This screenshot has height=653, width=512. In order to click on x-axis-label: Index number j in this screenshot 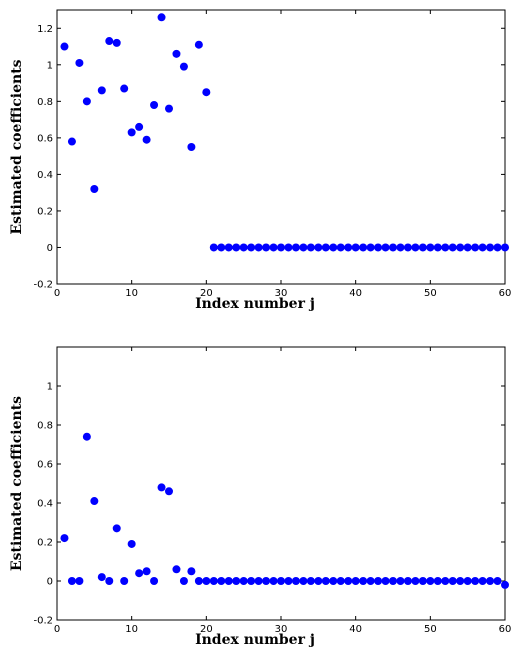, I will do `click(255, 304)`.